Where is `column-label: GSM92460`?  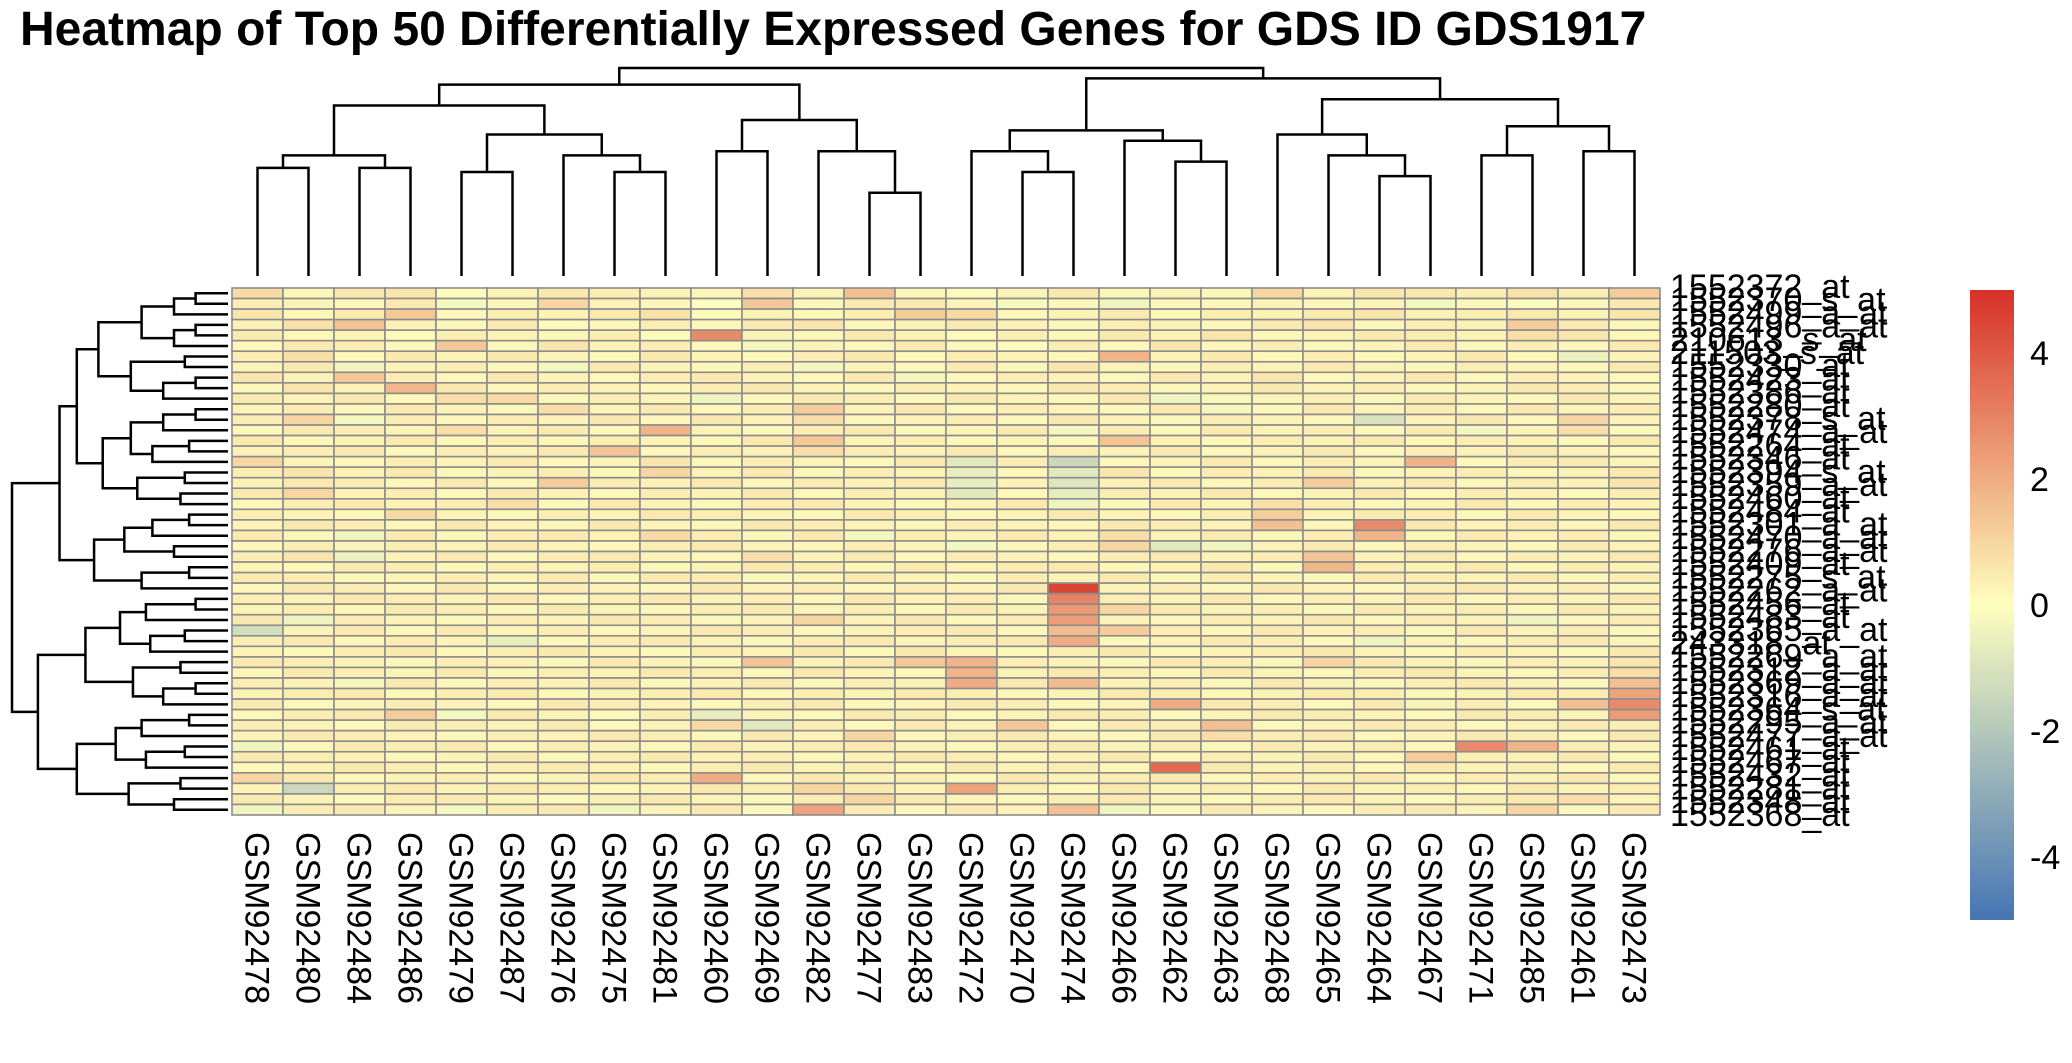
column-label: GSM92460 is located at coordinates (716, 918).